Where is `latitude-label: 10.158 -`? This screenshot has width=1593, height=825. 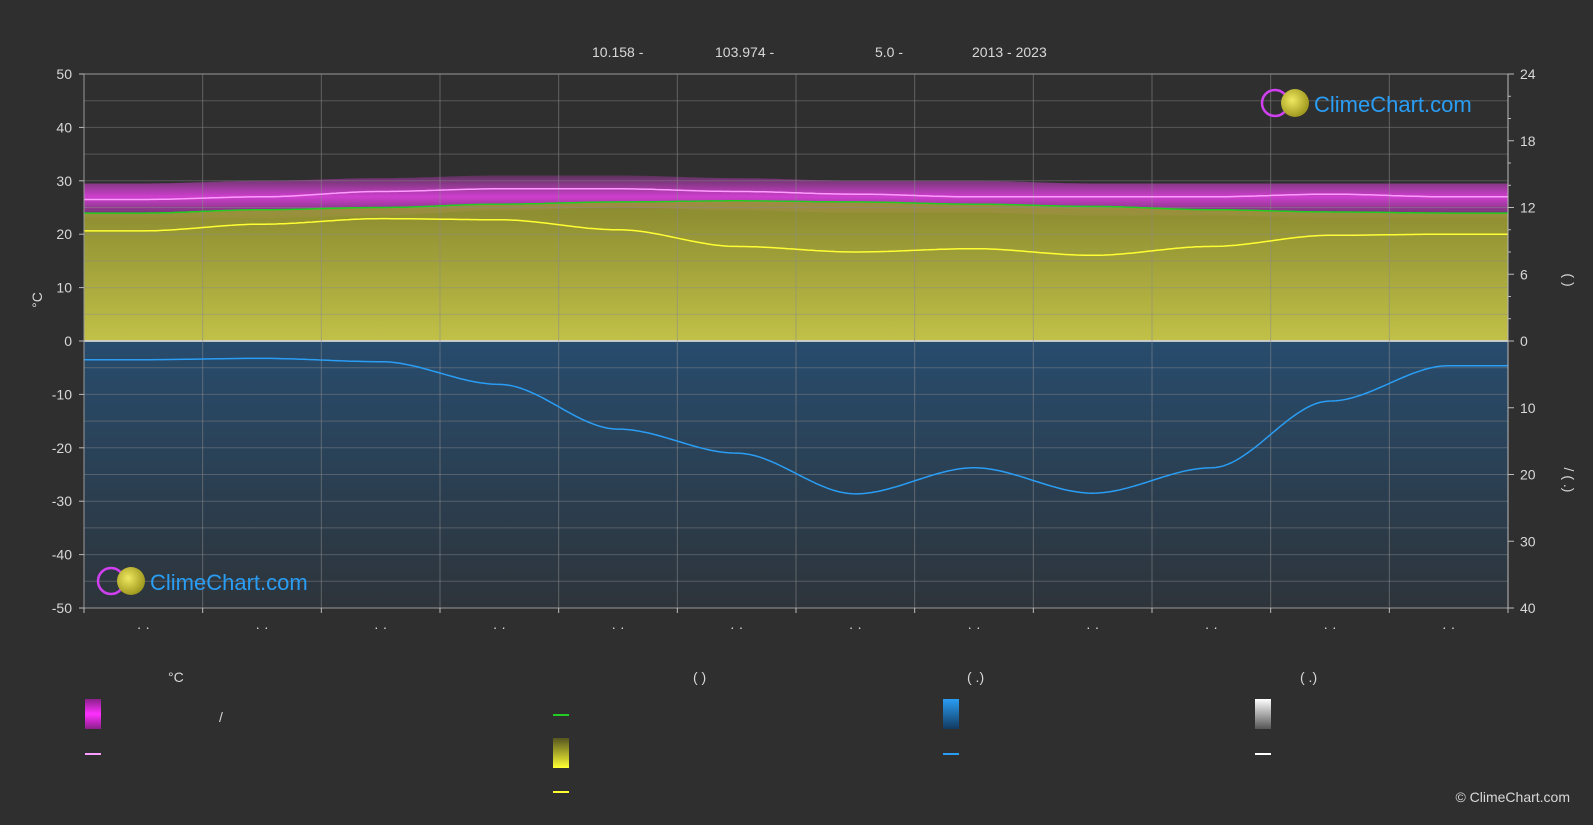 latitude-label: 10.158 - is located at coordinates (618, 52).